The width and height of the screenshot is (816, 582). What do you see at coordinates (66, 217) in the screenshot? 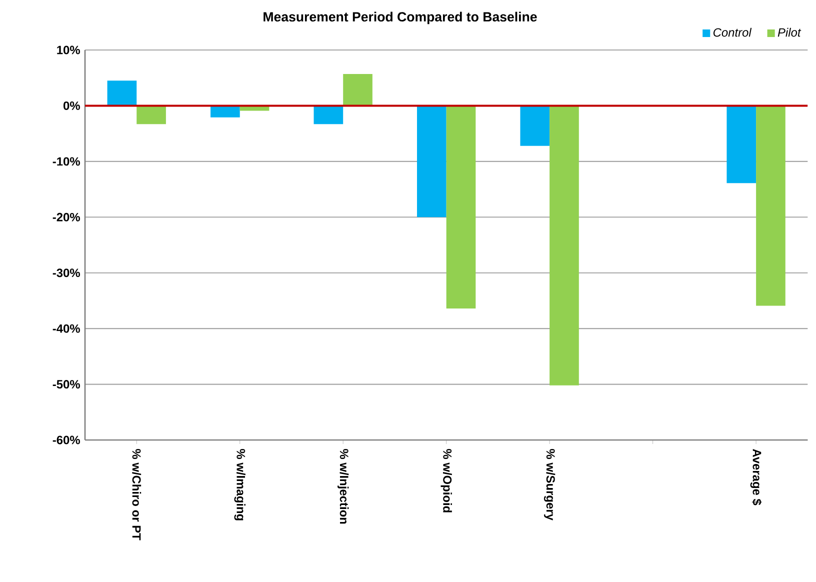
I see `y-tick-label: -20%` at bounding box center [66, 217].